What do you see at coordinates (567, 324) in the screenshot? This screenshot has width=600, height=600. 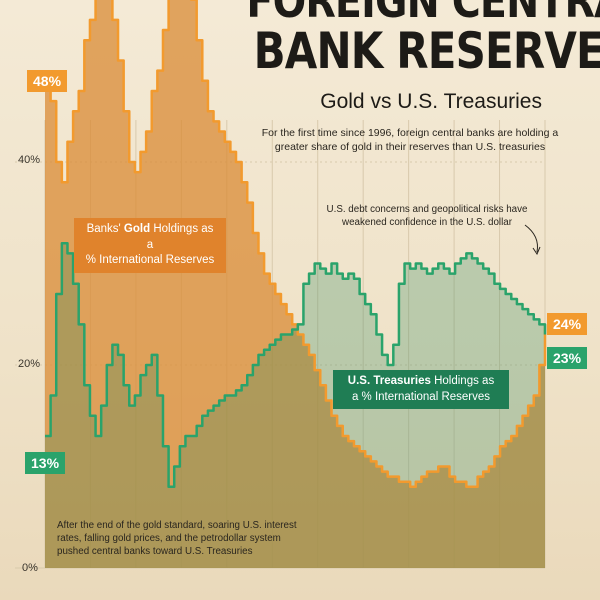 I see `gold-end-badge: 24%` at bounding box center [567, 324].